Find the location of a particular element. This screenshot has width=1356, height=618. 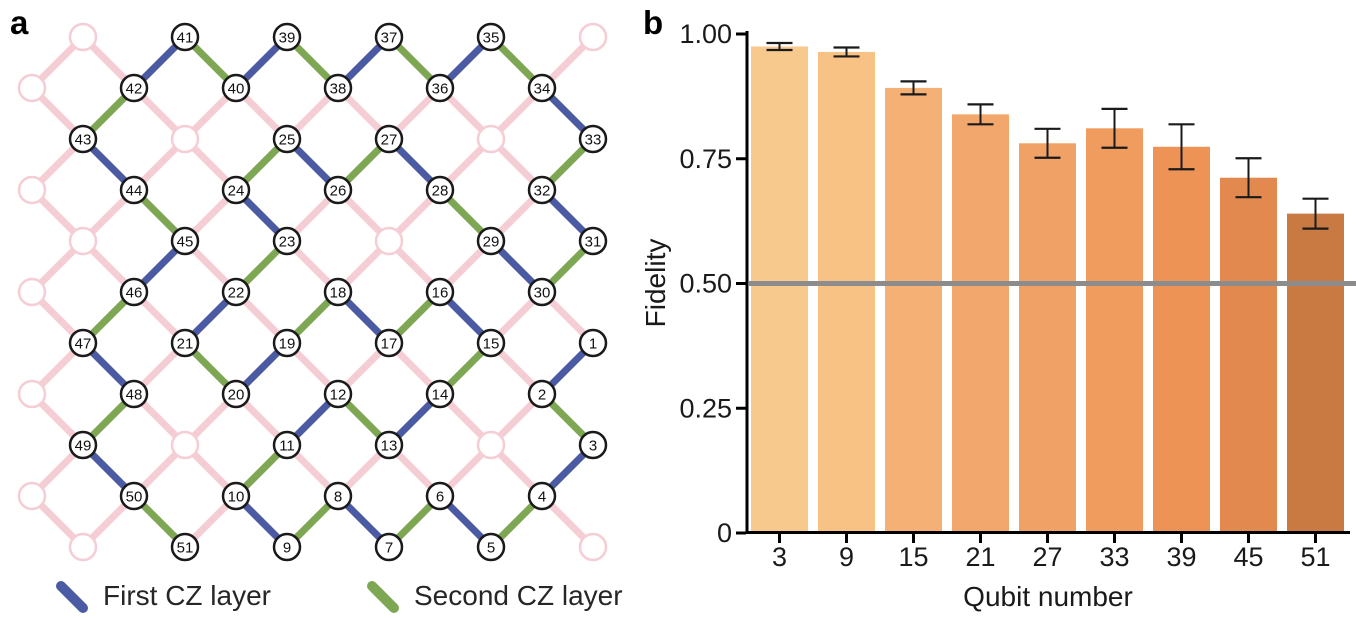

qubit-number: 26 is located at coordinates (338, 190).